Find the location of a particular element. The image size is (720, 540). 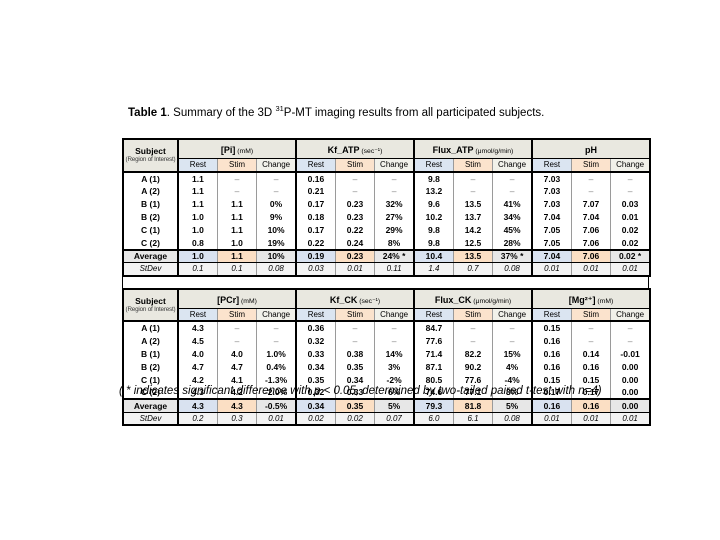

value-cell: 0% is located at coordinates (276, 204).